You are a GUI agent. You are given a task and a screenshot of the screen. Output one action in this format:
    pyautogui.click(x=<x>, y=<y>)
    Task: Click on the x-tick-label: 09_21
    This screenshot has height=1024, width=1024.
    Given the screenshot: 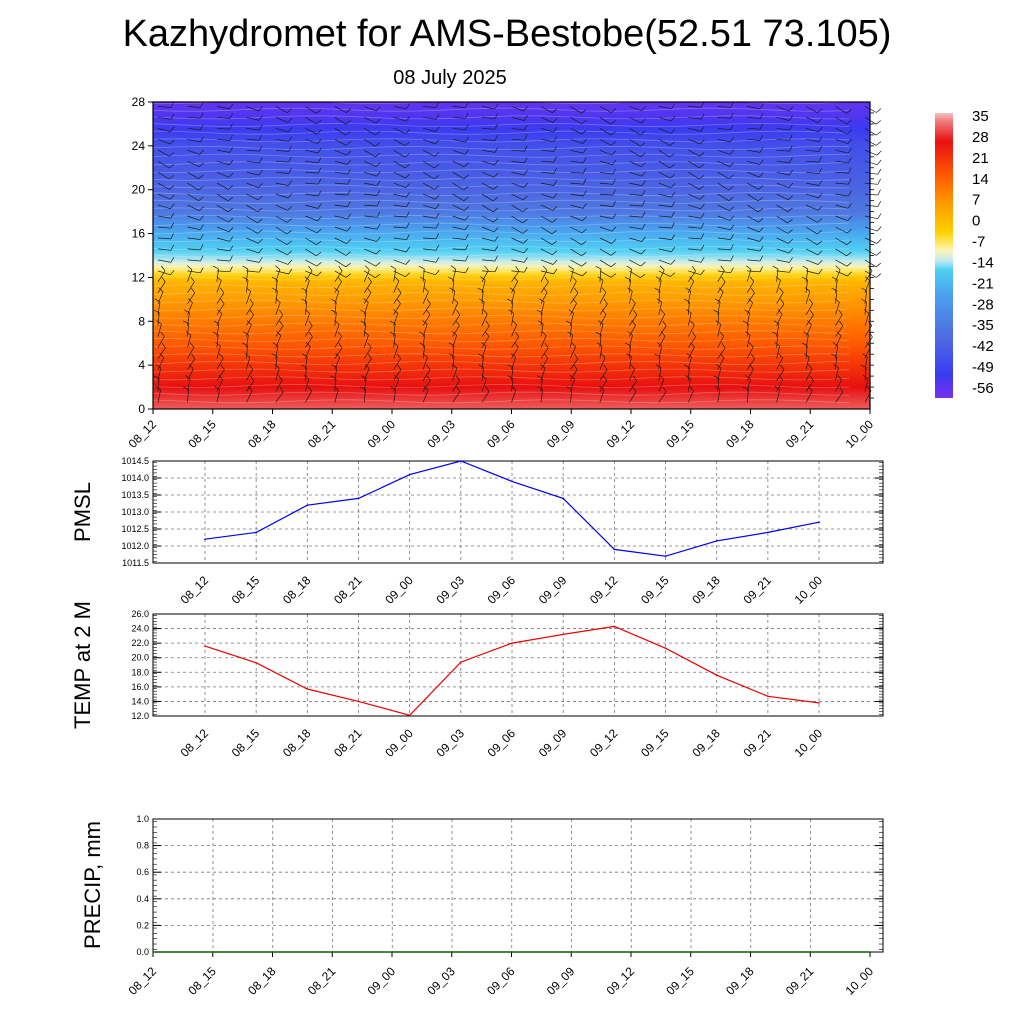 What is the action you would take?
    pyautogui.click(x=800, y=981)
    